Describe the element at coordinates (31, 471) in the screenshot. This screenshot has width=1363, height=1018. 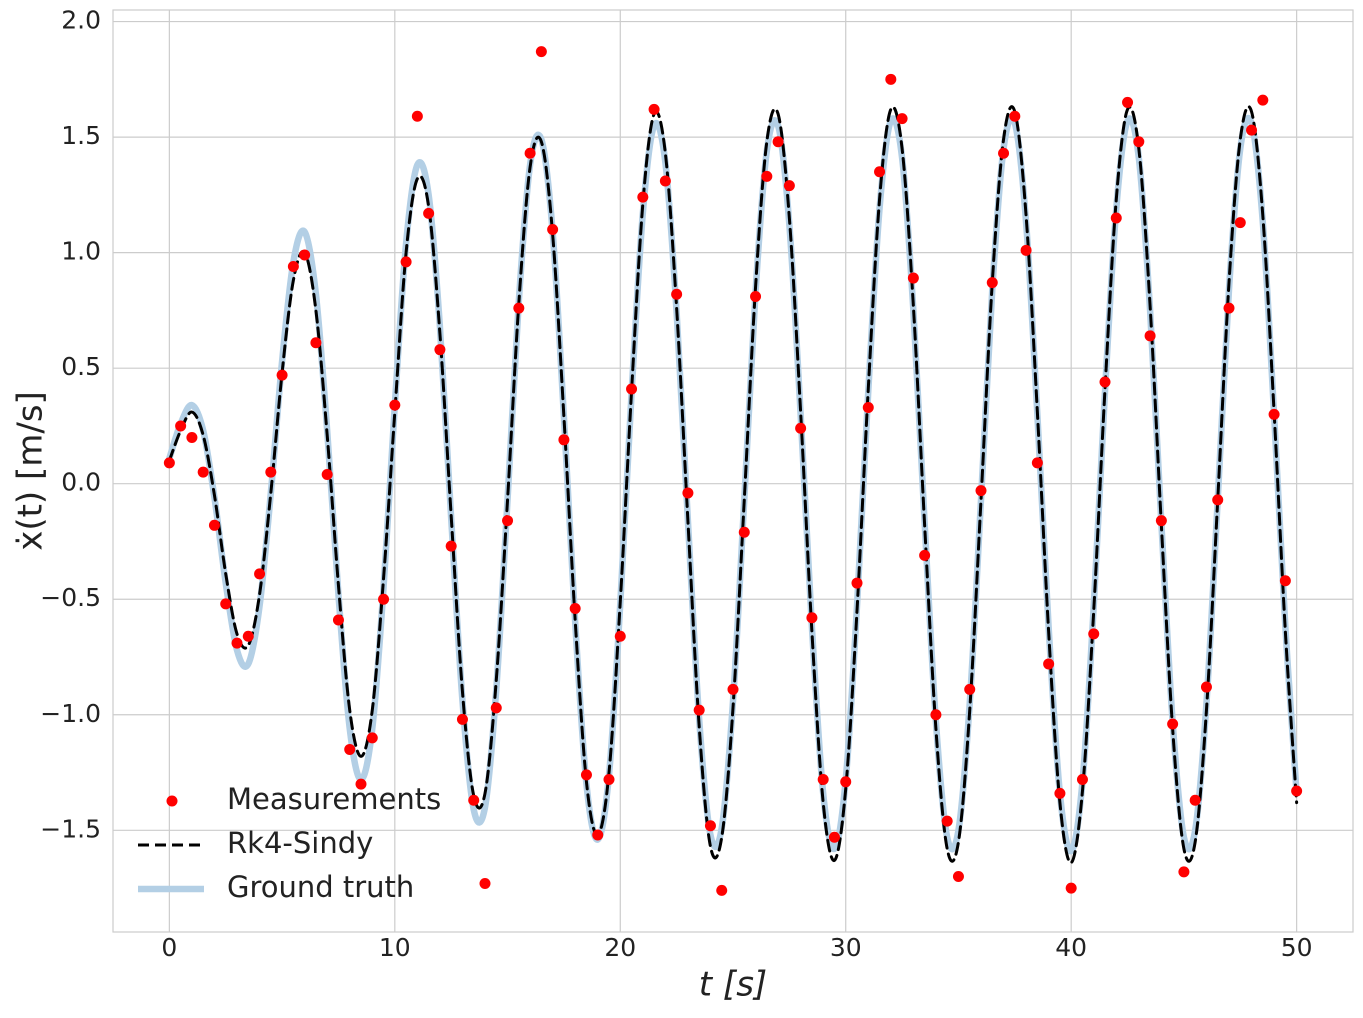
I see `y-axis-label: ẋ(t) [m/s]` at that location.